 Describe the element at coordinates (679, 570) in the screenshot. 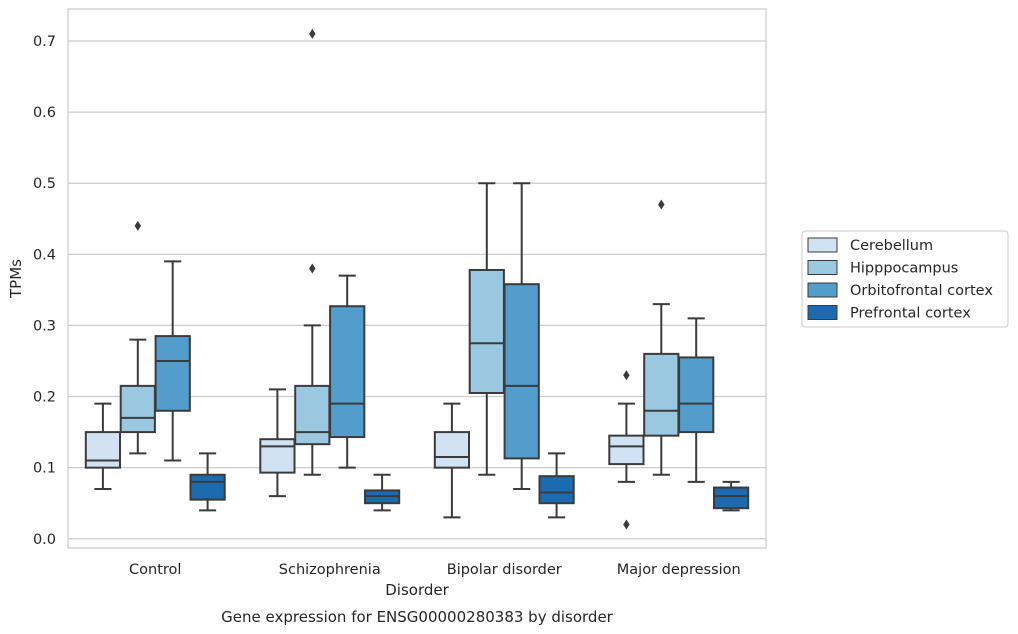

I see `x-tick-label: Major depression` at that location.